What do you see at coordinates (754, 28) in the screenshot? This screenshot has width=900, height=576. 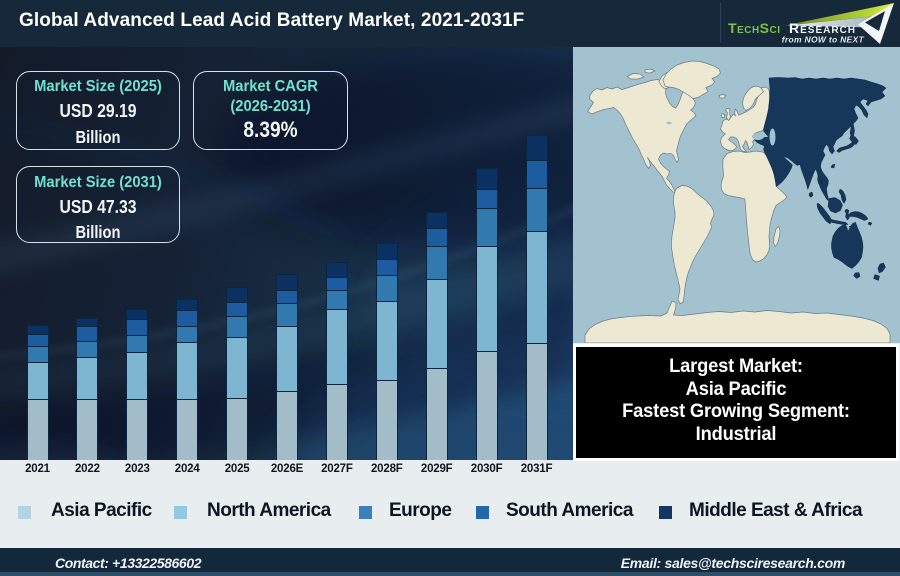 I see `svg-text: TechSci` at bounding box center [754, 28].